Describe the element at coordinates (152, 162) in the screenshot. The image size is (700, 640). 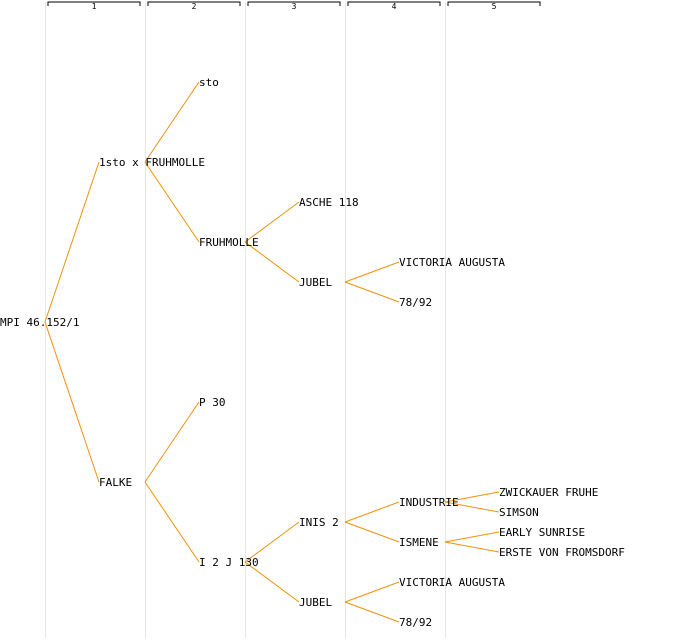
I see `pedigree-node-label: 1sto x FRUHMOLLE` at that location.